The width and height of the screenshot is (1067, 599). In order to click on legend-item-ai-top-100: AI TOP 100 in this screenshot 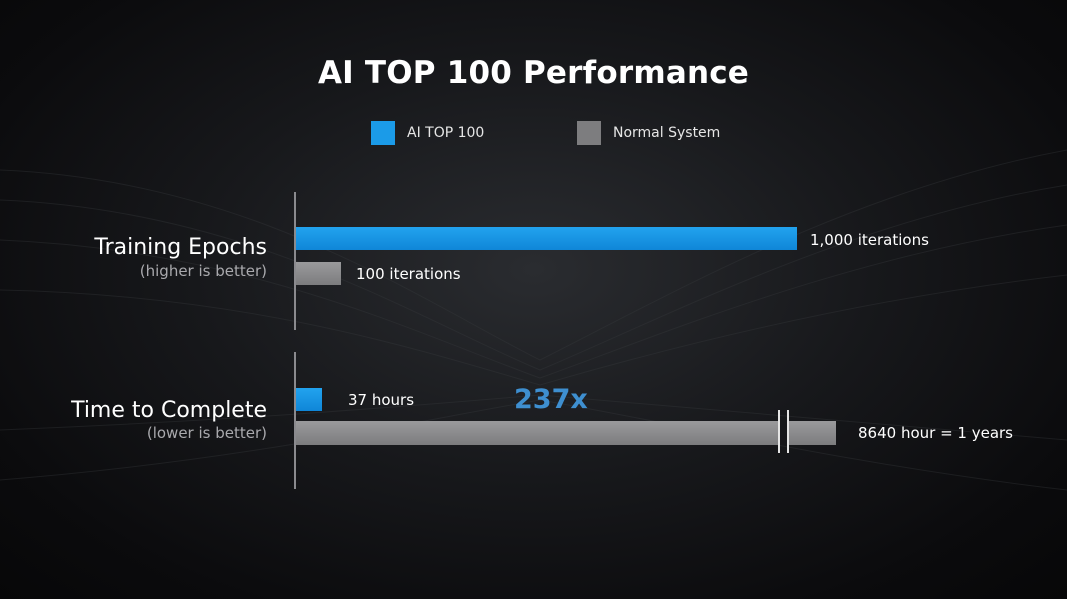, I will do `click(427, 133)`.